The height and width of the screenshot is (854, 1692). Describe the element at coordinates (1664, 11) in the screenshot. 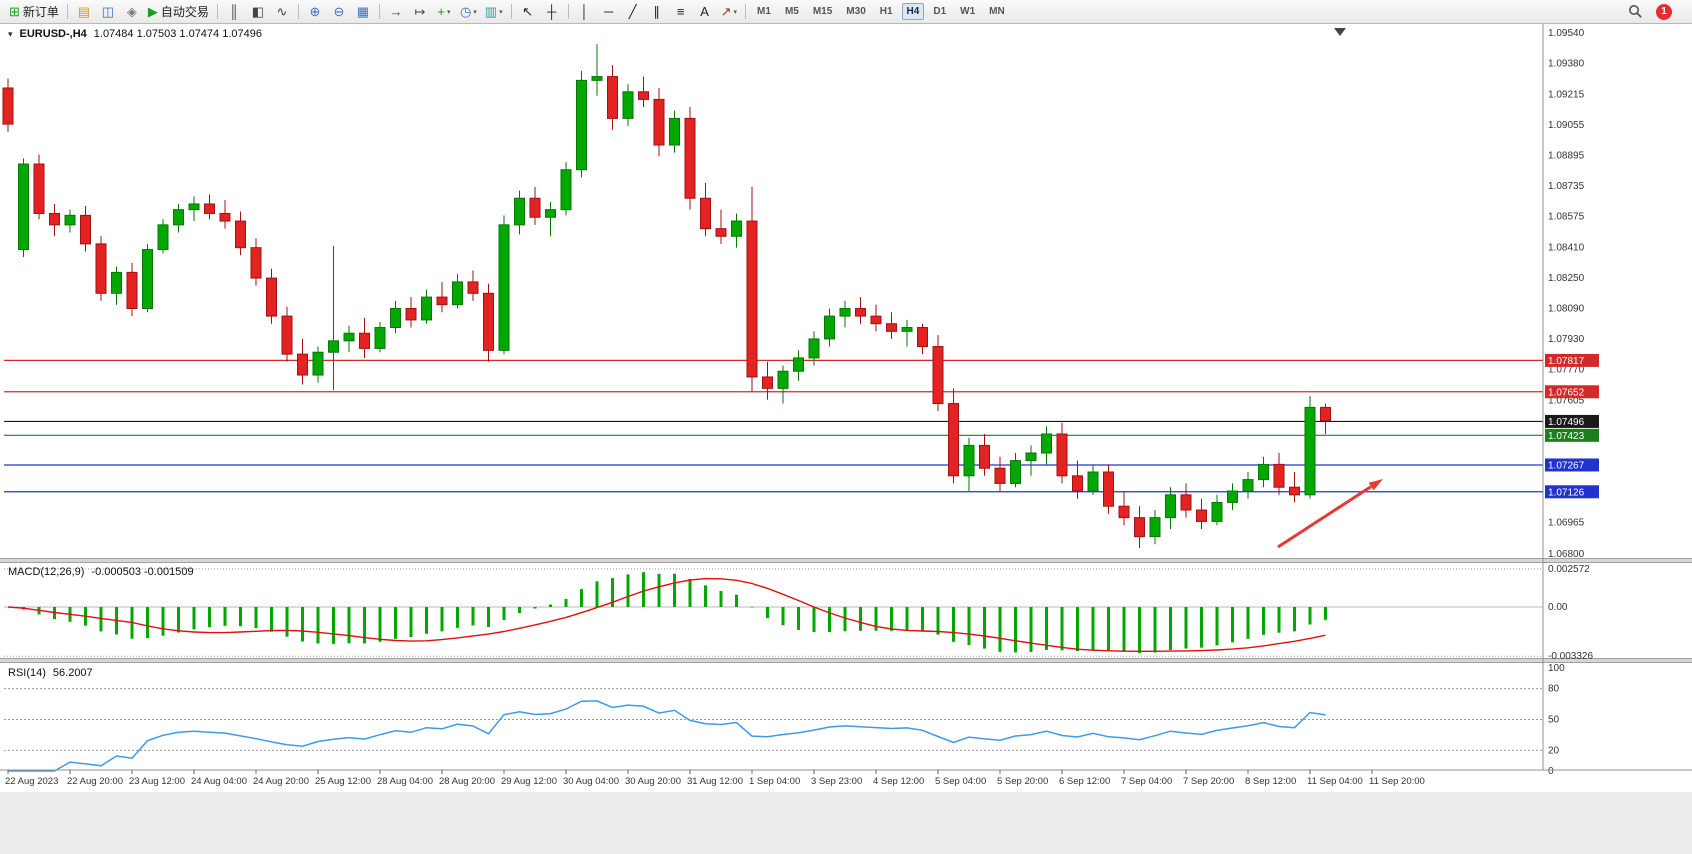

I see `notification-badge: 1` at that location.